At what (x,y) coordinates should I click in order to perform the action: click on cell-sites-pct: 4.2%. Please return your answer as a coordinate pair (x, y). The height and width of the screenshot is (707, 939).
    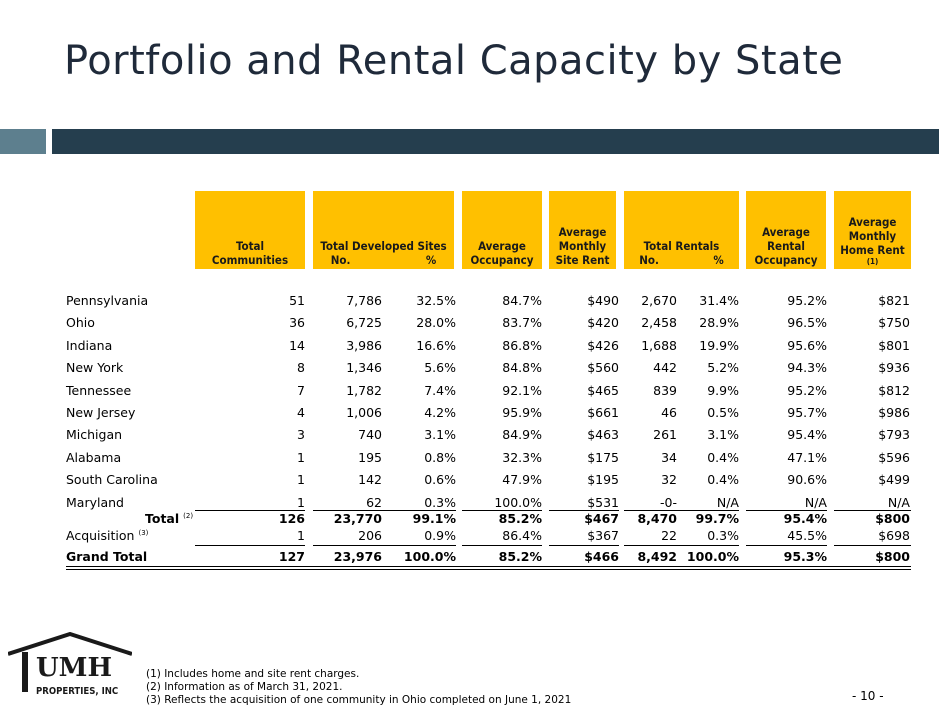
    Looking at the image, I should click on (440, 412).